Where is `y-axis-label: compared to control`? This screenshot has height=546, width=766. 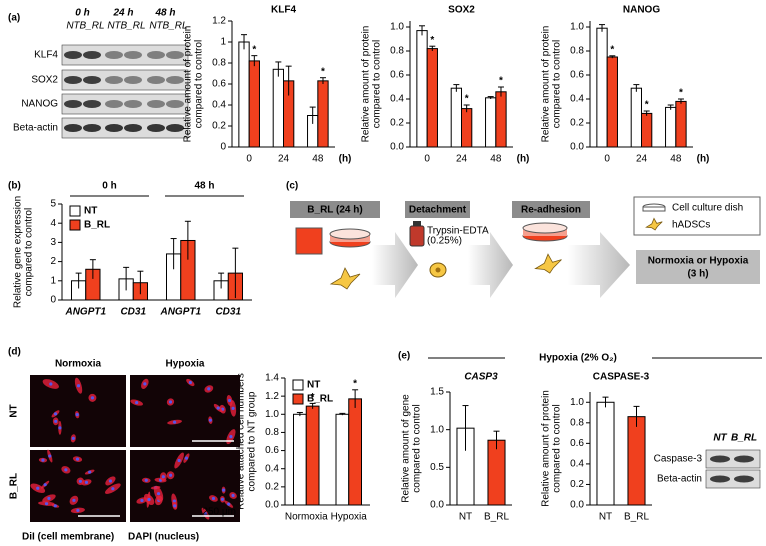
y-axis-label: compared to control is located at coordinates (377, 84).